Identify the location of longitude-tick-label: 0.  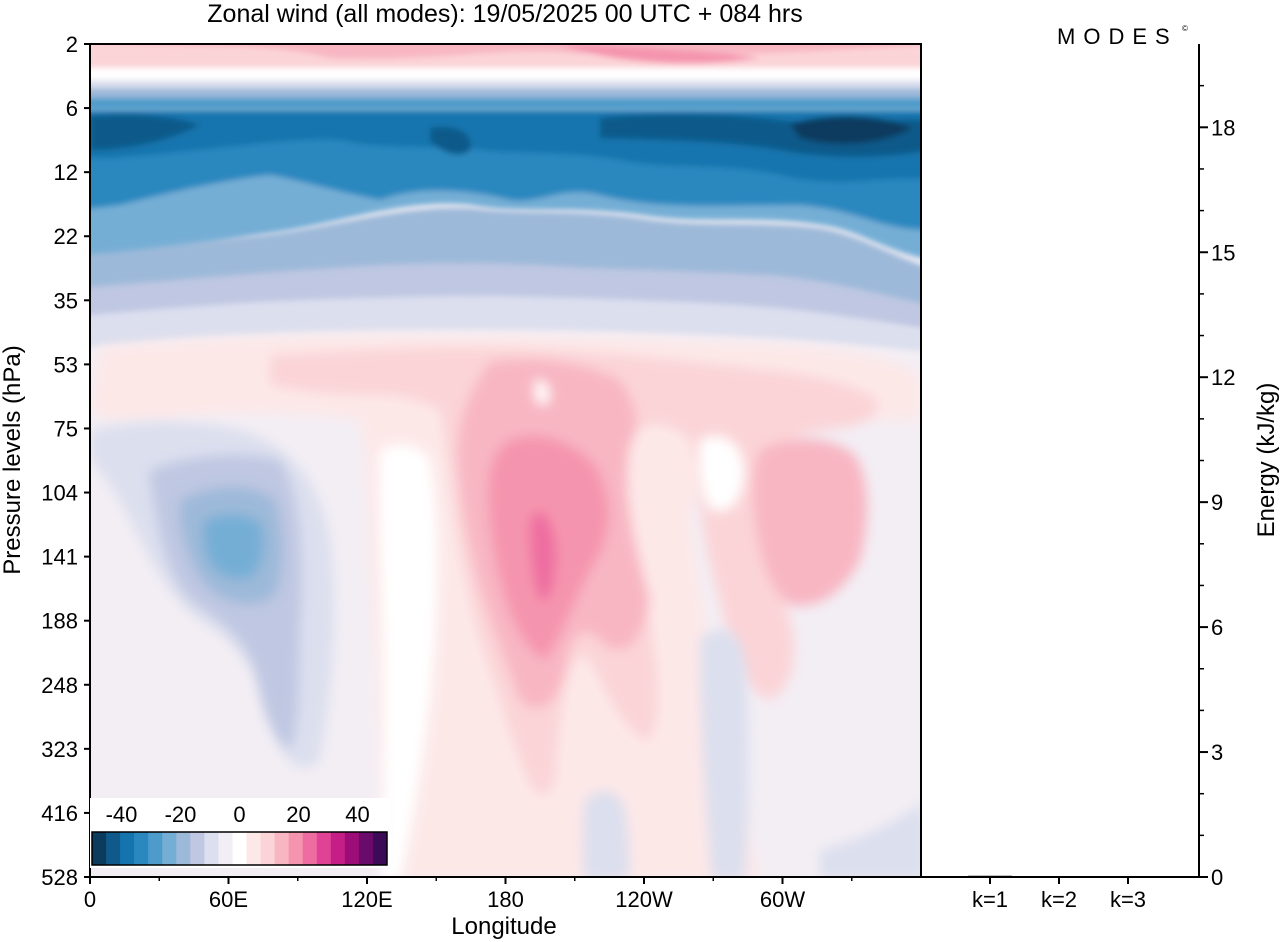
(90, 899).